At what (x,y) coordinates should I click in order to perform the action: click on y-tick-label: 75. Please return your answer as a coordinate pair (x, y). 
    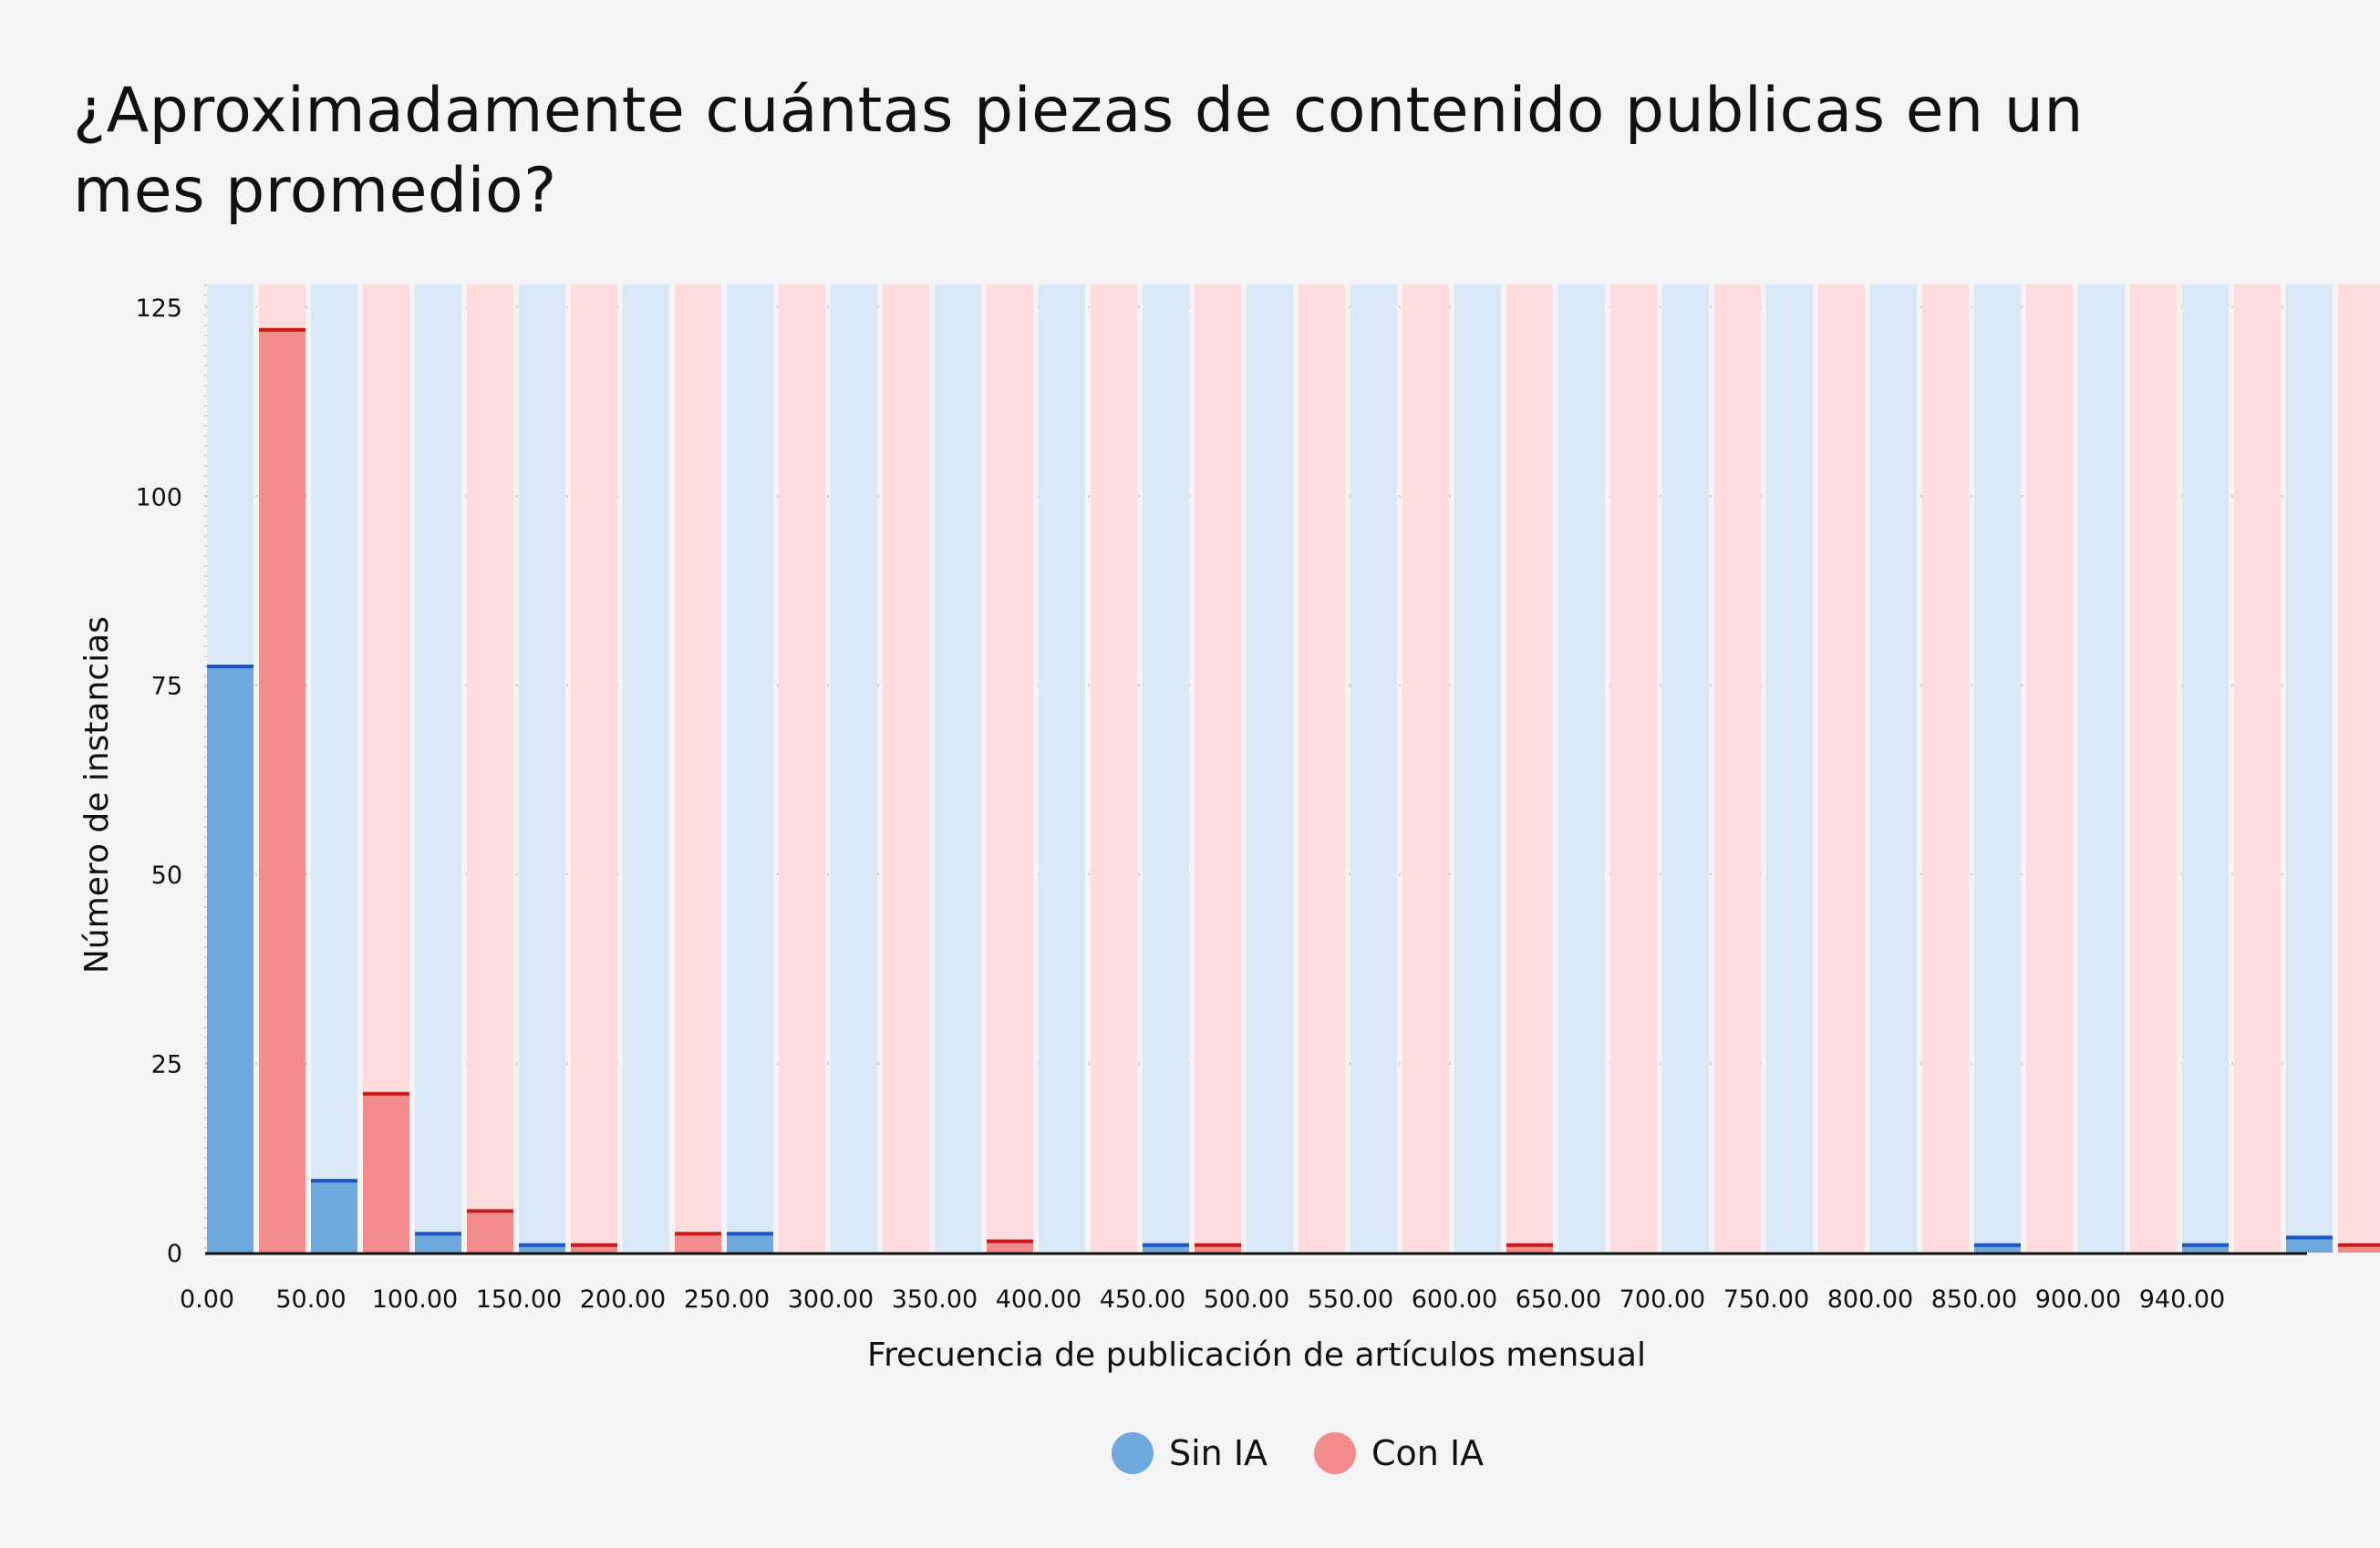
    Looking at the image, I should click on (167, 687).